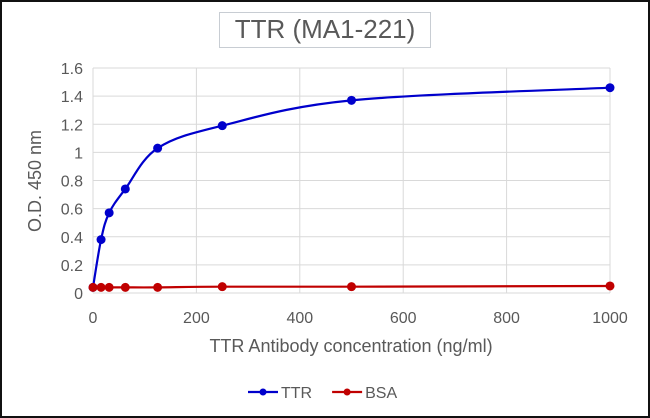 The width and height of the screenshot is (650, 418). What do you see at coordinates (280, 393) in the screenshot?
I see `legend-item-ttr: TTR` at bounding box center [280, 393].